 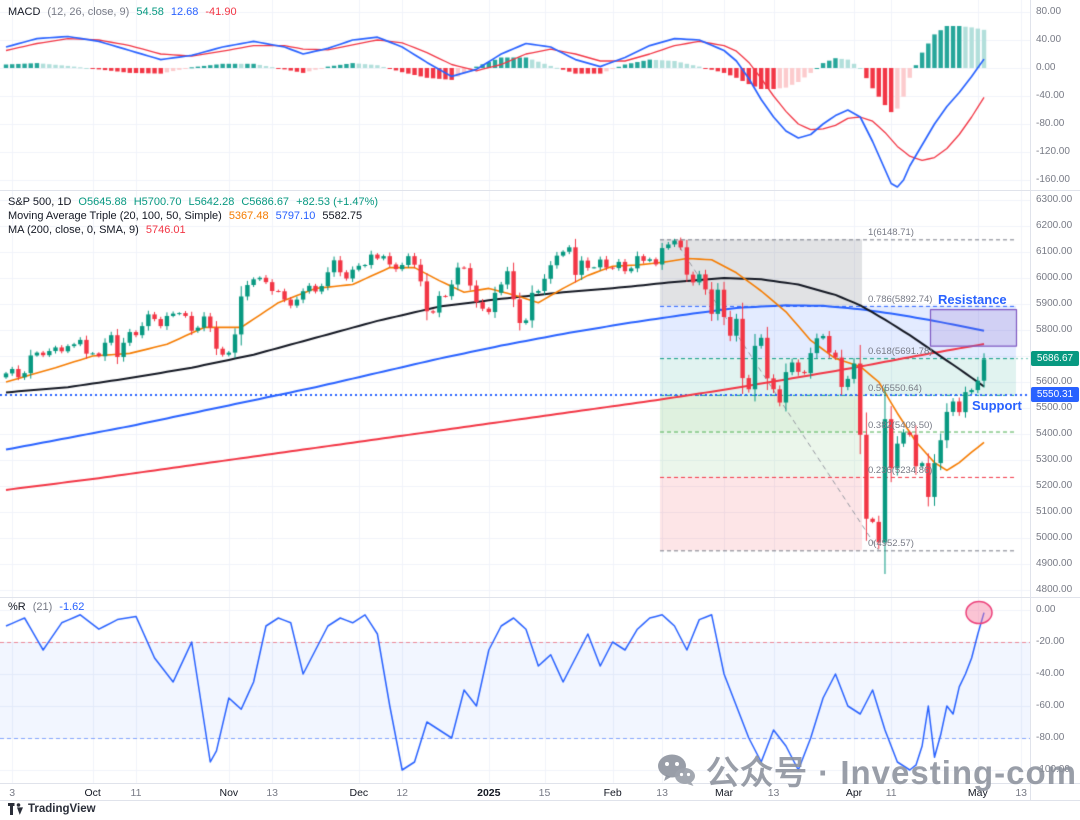 What do you see at coordinates (544, 793) in the screenshot?
I see `timeline-label: 15` at bounding box center [544, 793].